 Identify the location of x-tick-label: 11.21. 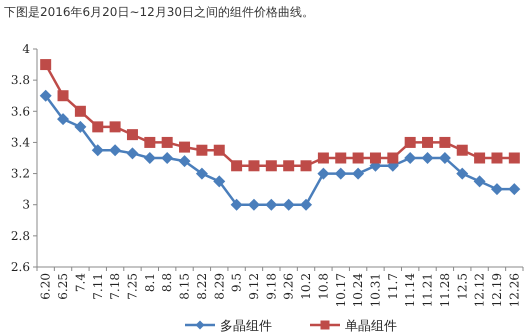
(427, 290).